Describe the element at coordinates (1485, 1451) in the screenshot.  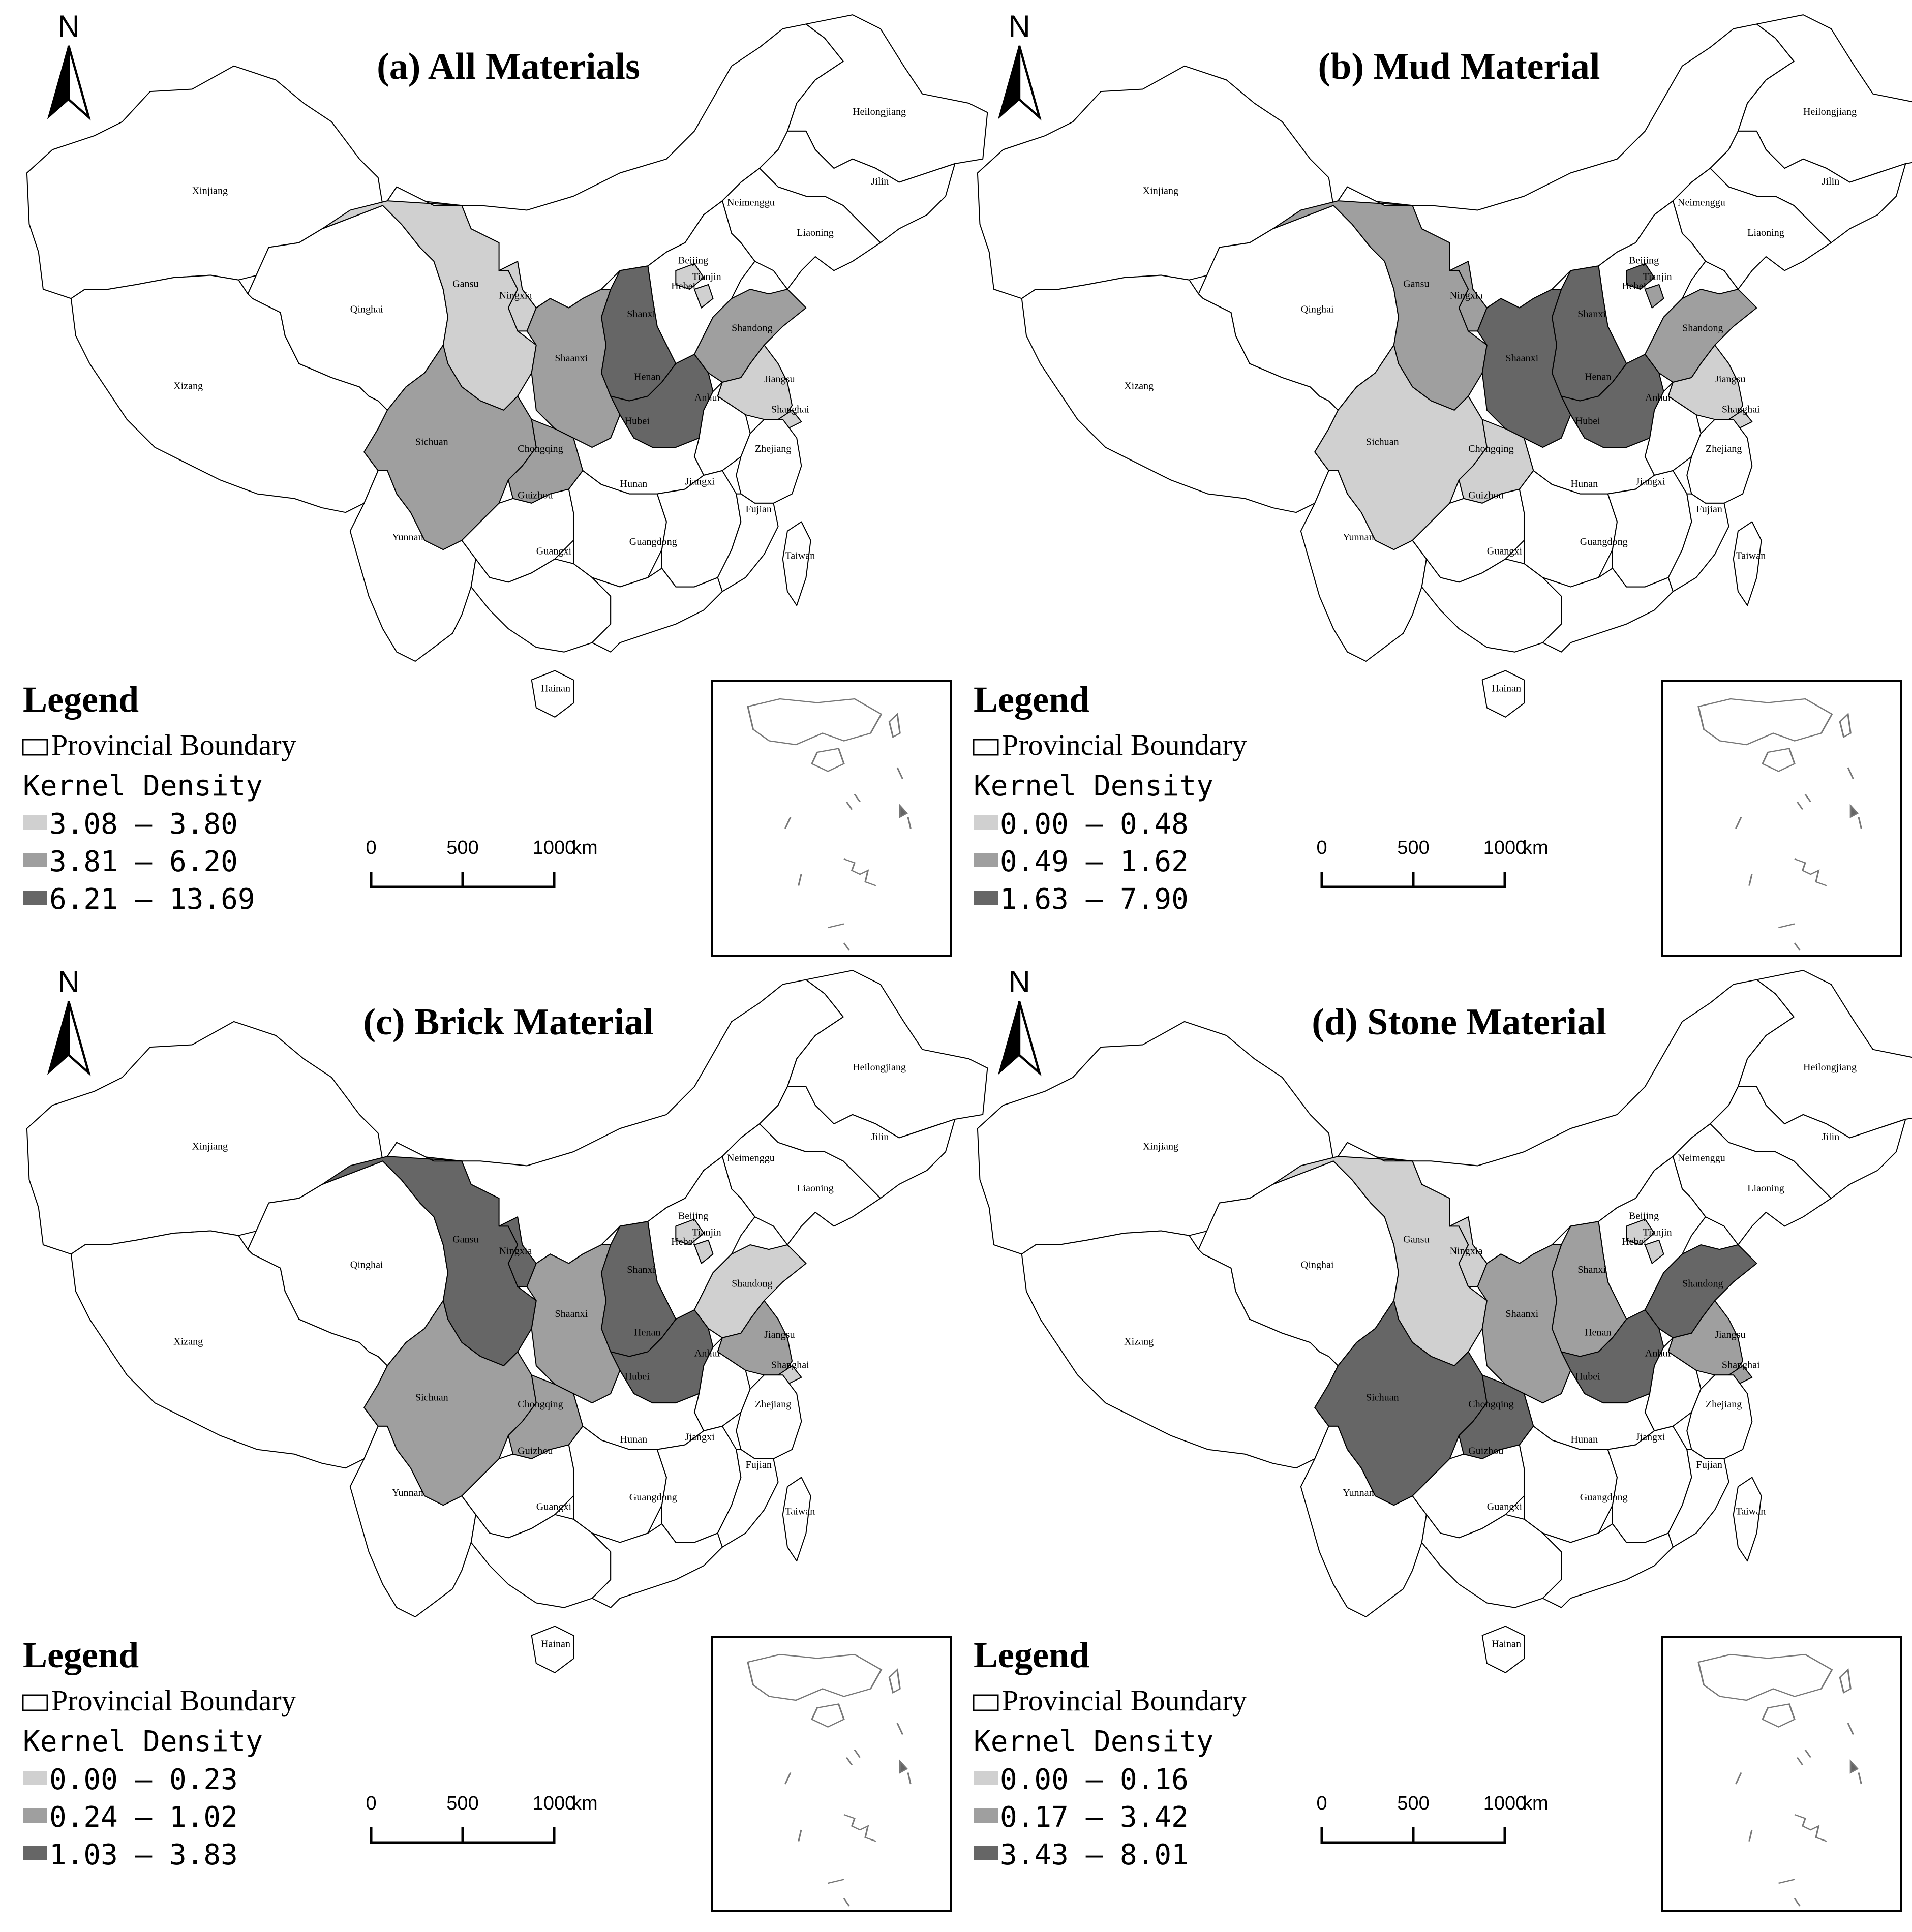
I see `province-label: Guizhou` at that location.